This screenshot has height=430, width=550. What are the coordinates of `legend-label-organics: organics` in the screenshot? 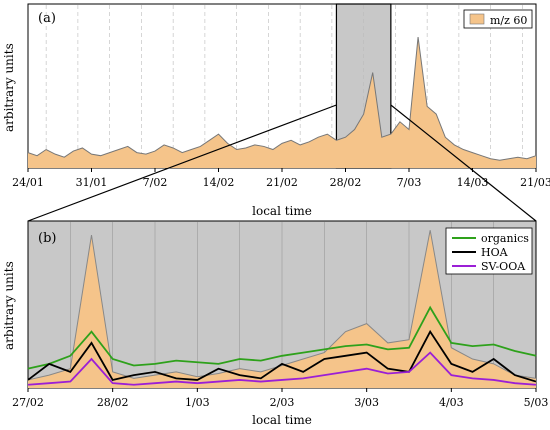 It's located at (505, 238).